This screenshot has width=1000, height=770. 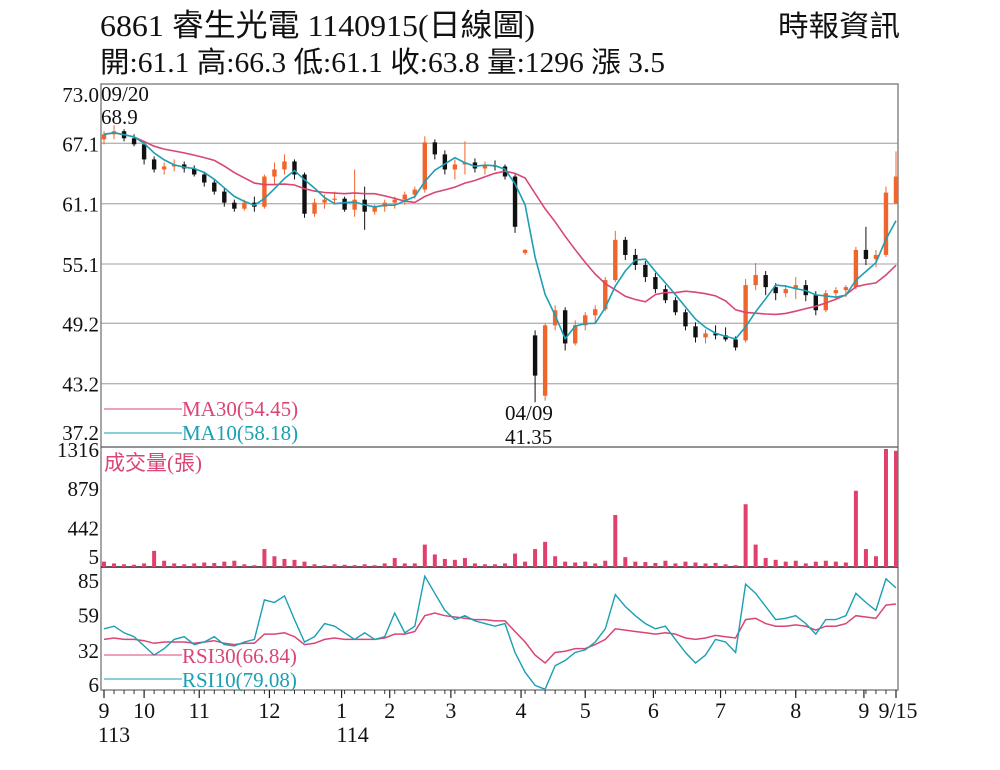 I want to click on source-label: 時報資訊, so click(x=839, y=26).